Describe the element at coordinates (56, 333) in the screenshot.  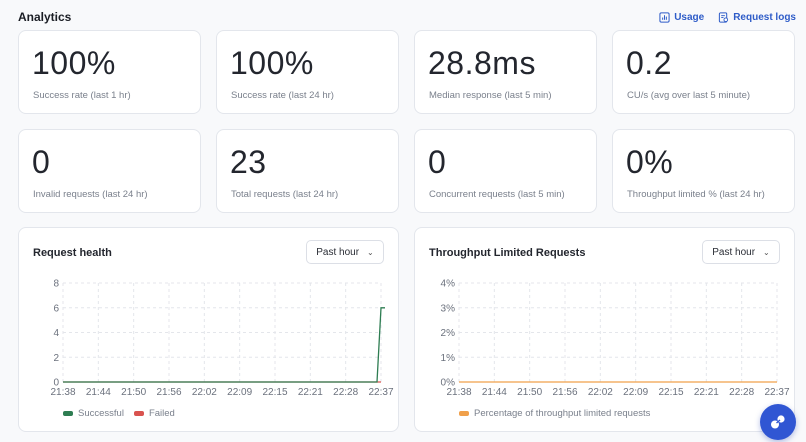
I see `y-tick-label: 4` at that location.